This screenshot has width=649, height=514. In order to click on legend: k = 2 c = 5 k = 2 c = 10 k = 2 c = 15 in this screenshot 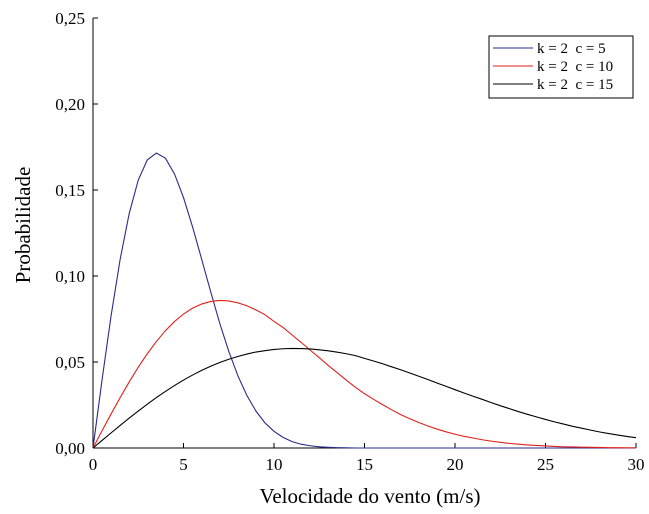, I will do `click(561, 67)`.